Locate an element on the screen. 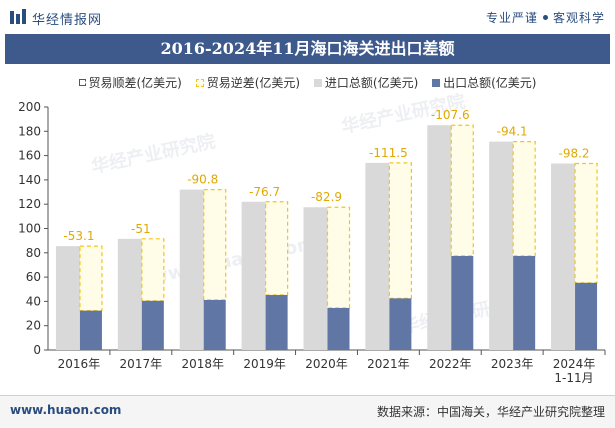 The width and height of the screenshot is (615, 428). deficit-data-label: -82.9 is located at coordinates (326, 197).